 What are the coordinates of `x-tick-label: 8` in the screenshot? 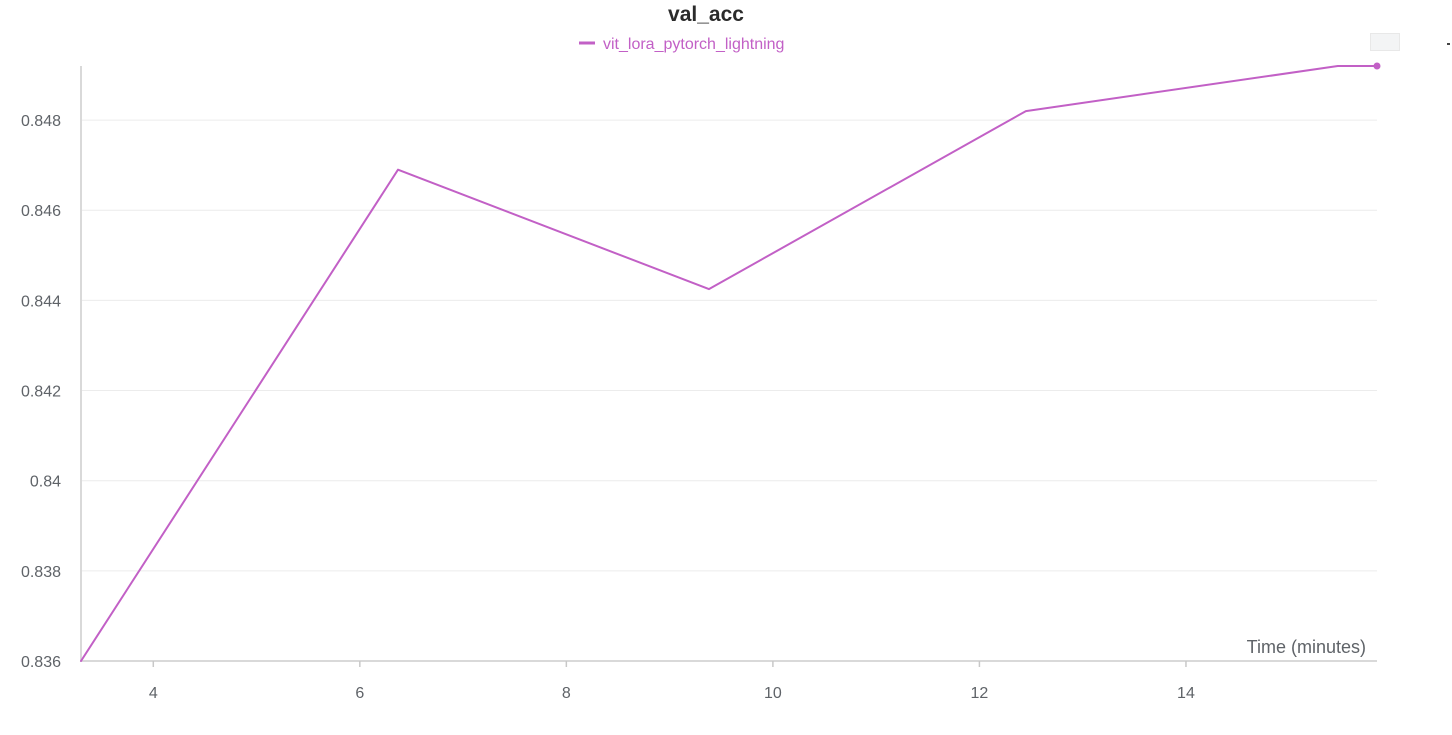 It's located at (566, 693).